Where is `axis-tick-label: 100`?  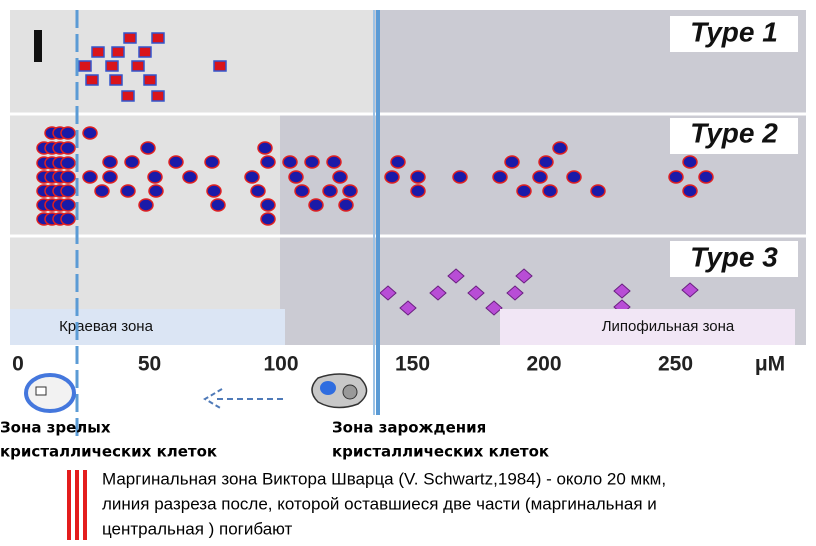 axis-tick-label: 100 is located at coordinates (280, 364).